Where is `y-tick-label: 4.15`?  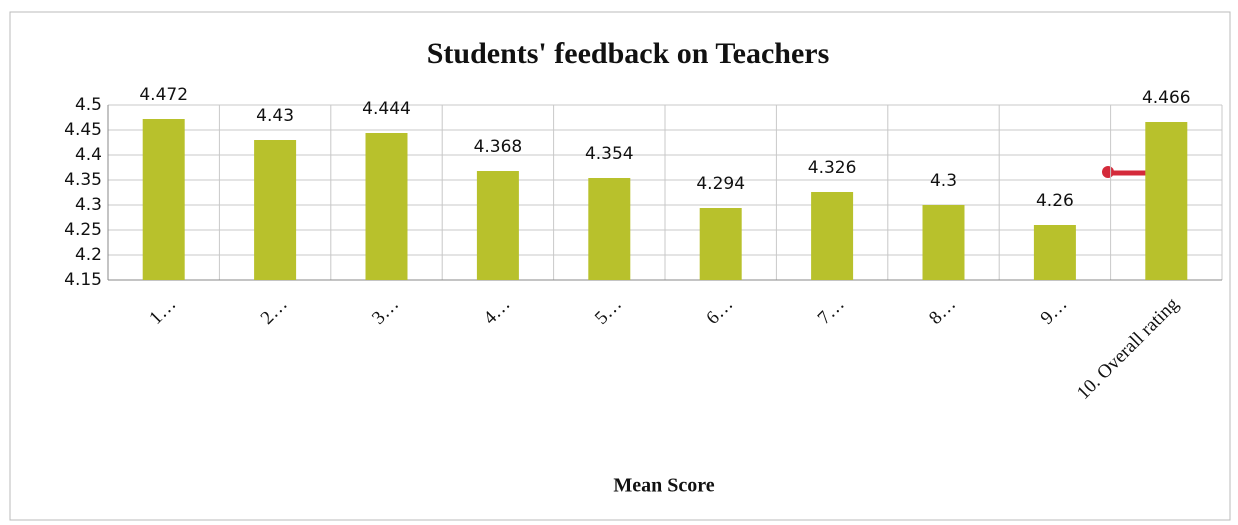 y-tick-label: 4.15 is located at coordinates (83, 280).